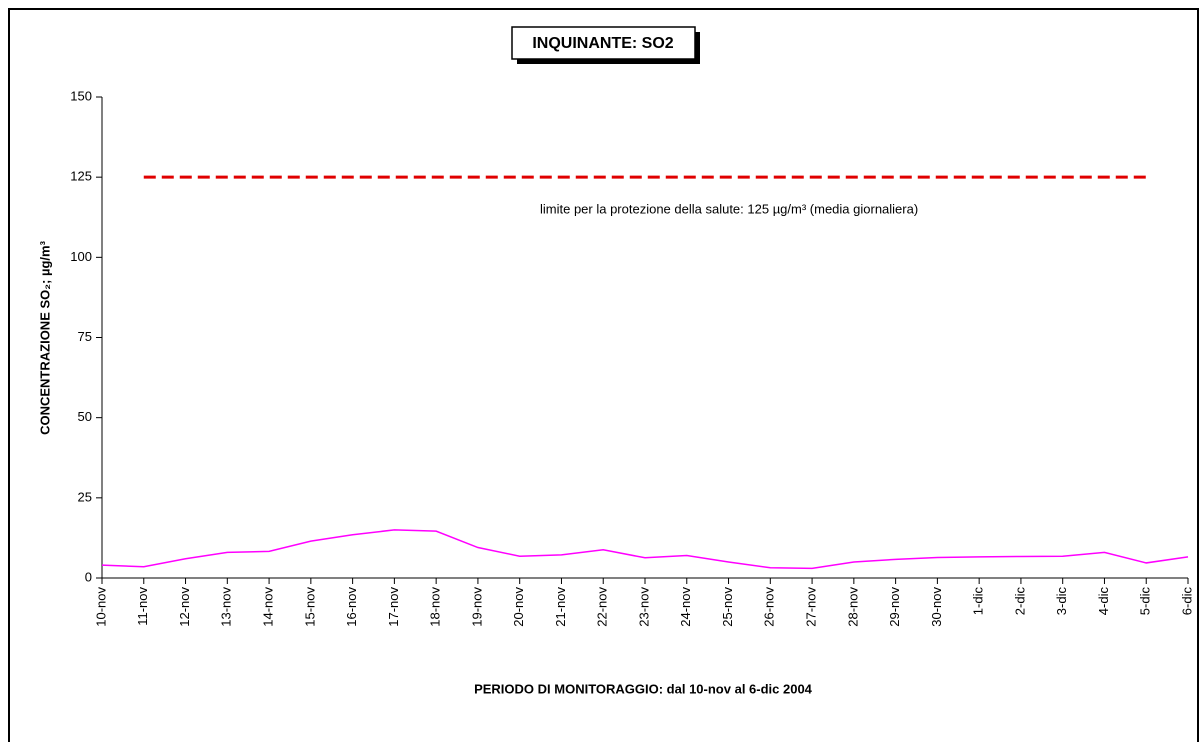 The width and height of the screenshot is (1200, 747). I want to click on x-tick-label: 12-nov, so click(184, 607).